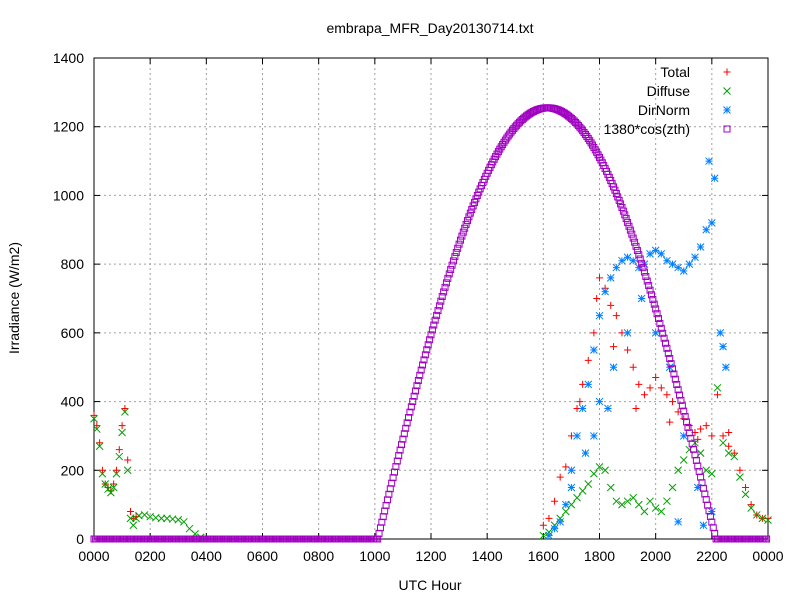 The image size is (800, 600). What do you see at coordinates (73, 470) in the screenshot?
I see `y-tick-label: 200` at bounding box center [73, 470].